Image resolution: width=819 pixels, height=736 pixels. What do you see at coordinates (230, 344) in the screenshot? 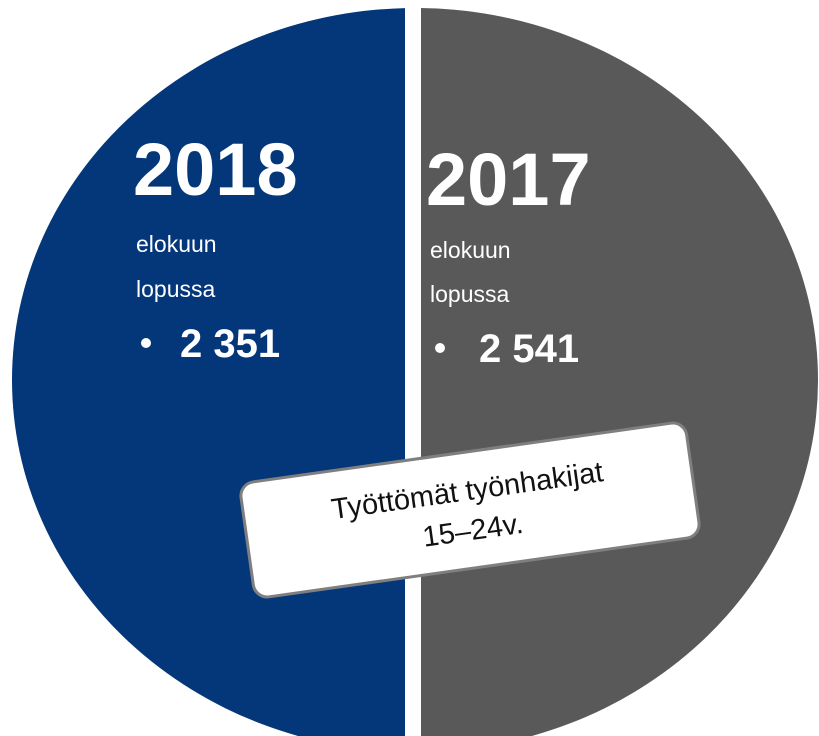
I see `left-value: 2 351` at bounding box center [230, 344].